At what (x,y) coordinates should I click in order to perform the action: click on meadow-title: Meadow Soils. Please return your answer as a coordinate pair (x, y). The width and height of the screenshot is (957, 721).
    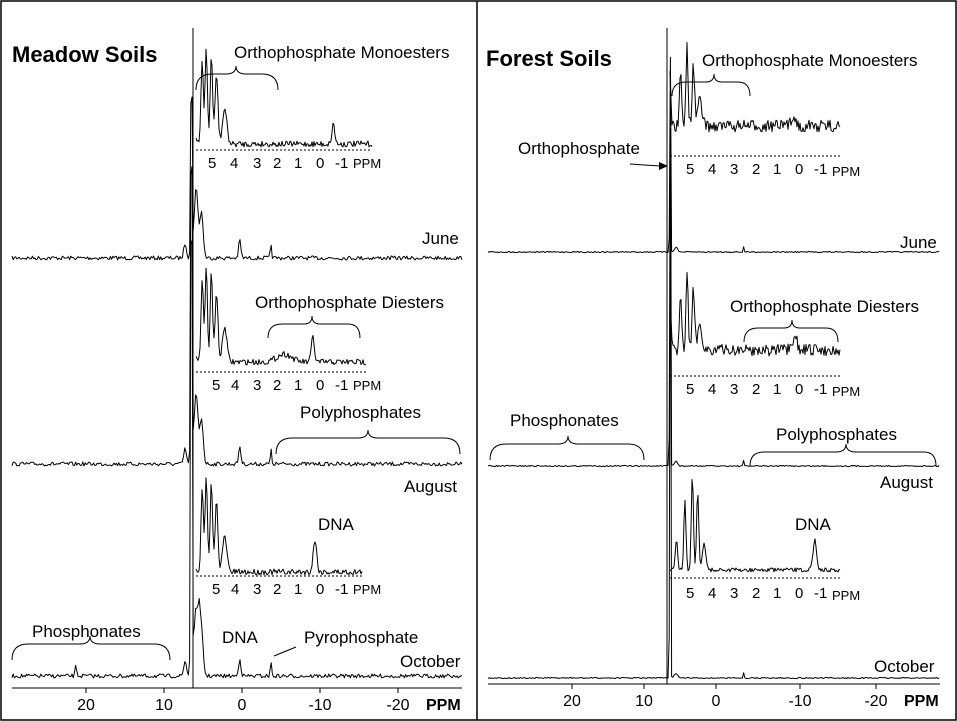
    Looking at the image, I should click on (84, 54).